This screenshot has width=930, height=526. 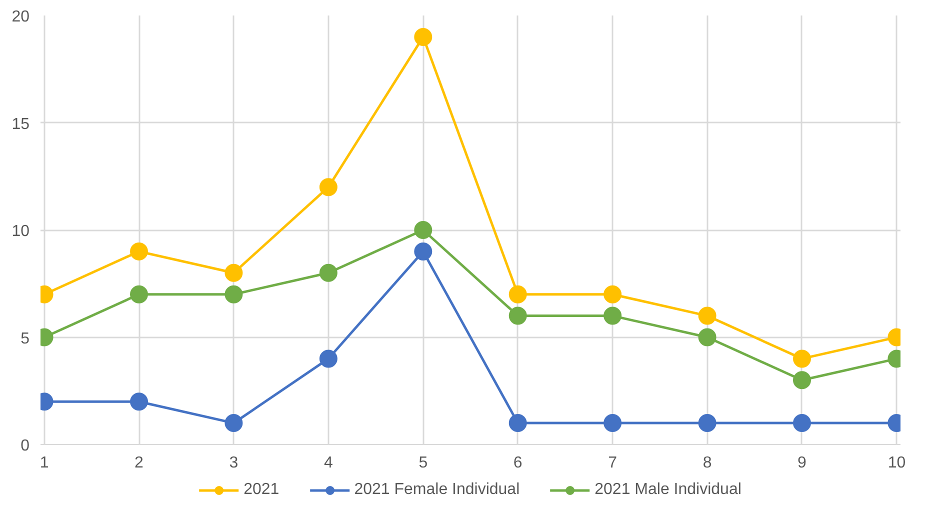 I want to click on y-tick-label: 20, so click(x=21, y=17).